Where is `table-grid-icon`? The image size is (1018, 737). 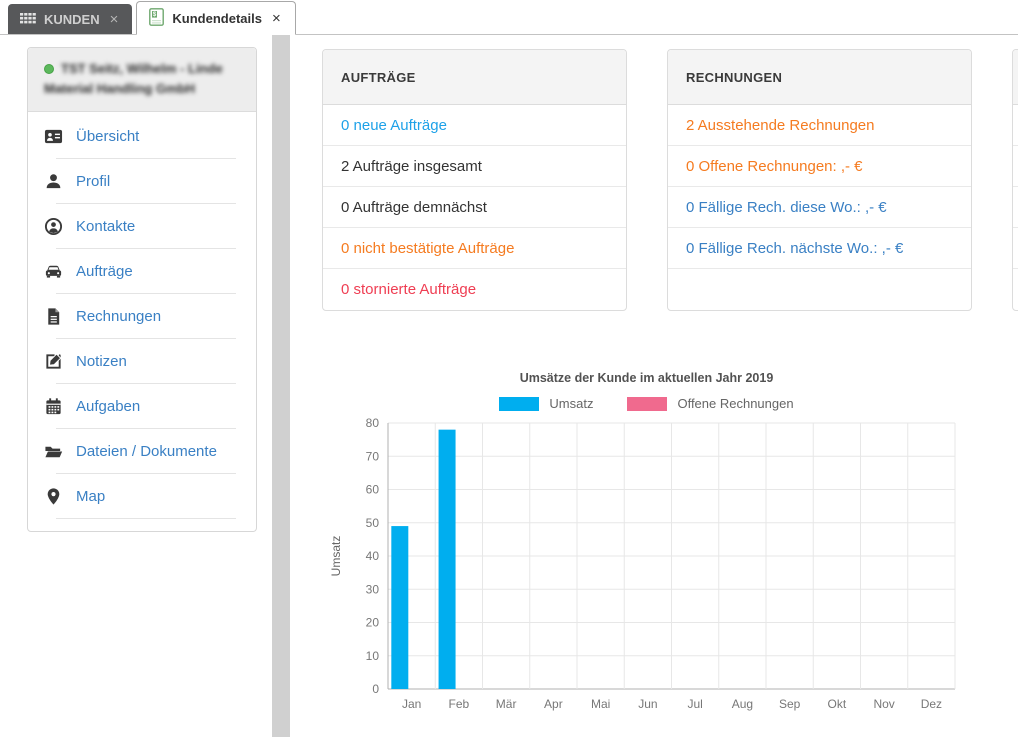
table-grid-icon is located at coordinates (28, 19).